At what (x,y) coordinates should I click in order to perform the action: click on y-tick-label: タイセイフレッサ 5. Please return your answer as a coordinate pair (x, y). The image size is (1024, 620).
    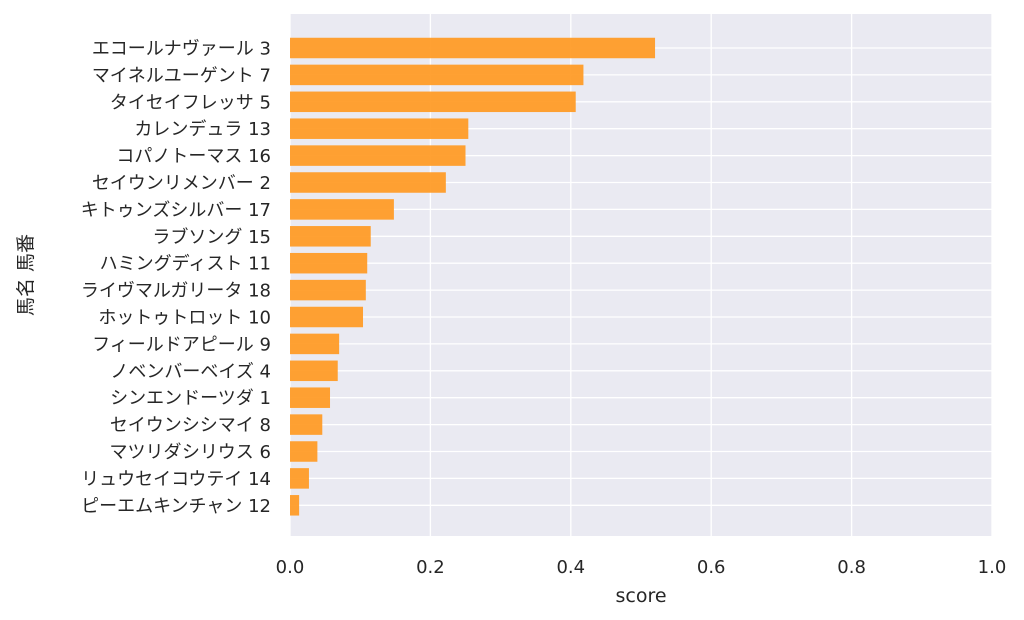
    Looking at the image, I should click on (190, 102).